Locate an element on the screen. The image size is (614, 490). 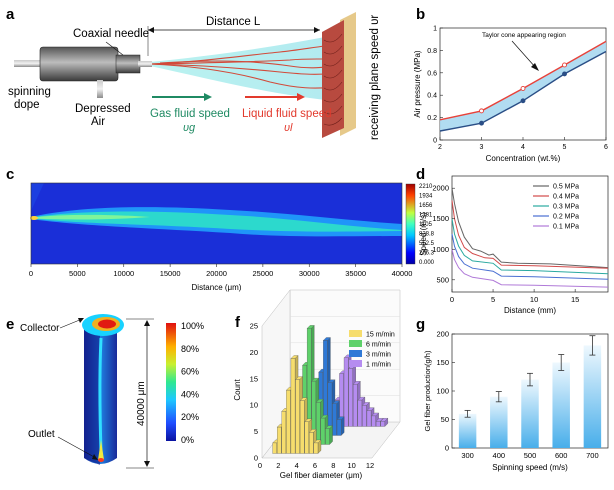
collector-arrowhead is located at coordinates (81, 320).